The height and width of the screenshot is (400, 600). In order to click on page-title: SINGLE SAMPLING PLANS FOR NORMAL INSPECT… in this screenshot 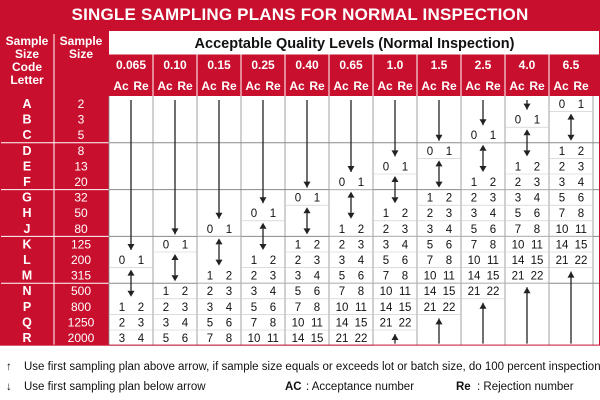, I will do `click(300, 15)`.